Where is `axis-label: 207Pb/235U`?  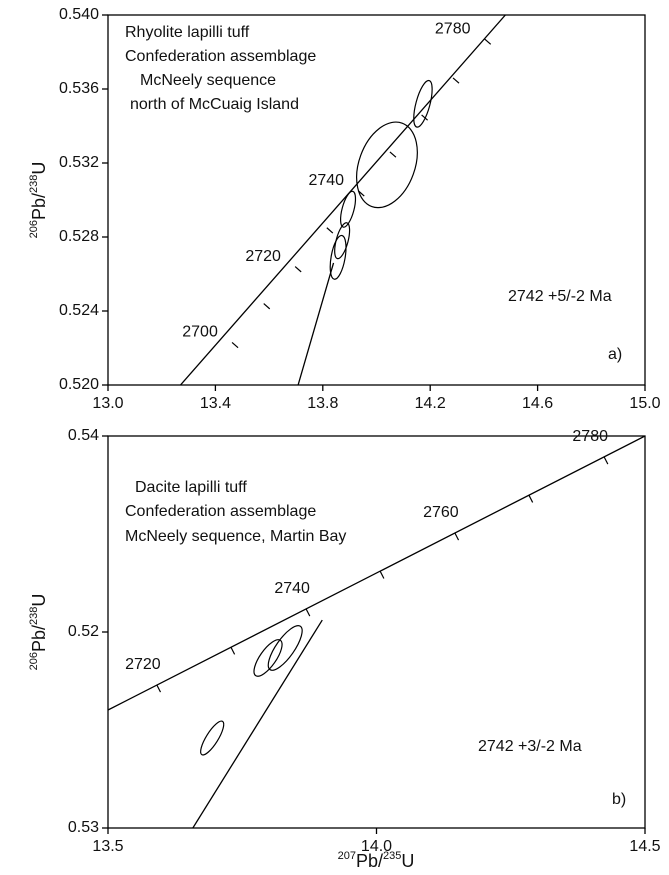
axis-label: 207Pb/235U is located at coordinates (376, 860).